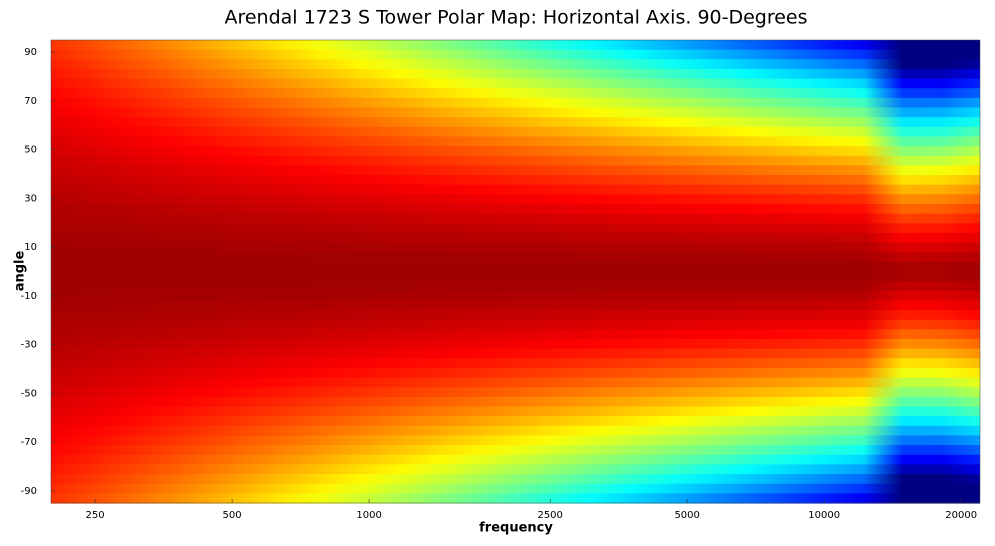  I want to click on y-tick-label: -50, so click(29, 393).